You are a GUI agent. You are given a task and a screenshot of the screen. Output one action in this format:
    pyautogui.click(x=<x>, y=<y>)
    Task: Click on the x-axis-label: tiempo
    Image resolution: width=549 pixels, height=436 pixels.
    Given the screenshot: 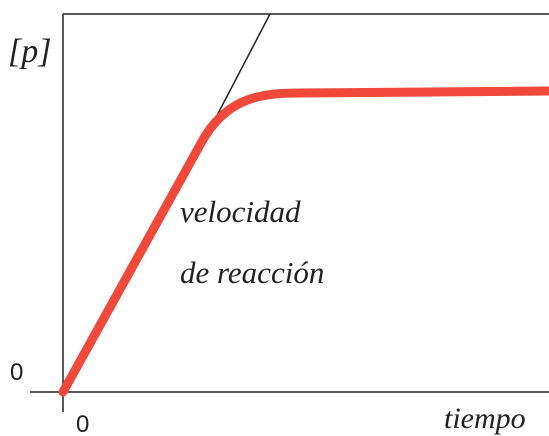 What is the action you would take?
    pyautogui.click(x=485, y=418)
    